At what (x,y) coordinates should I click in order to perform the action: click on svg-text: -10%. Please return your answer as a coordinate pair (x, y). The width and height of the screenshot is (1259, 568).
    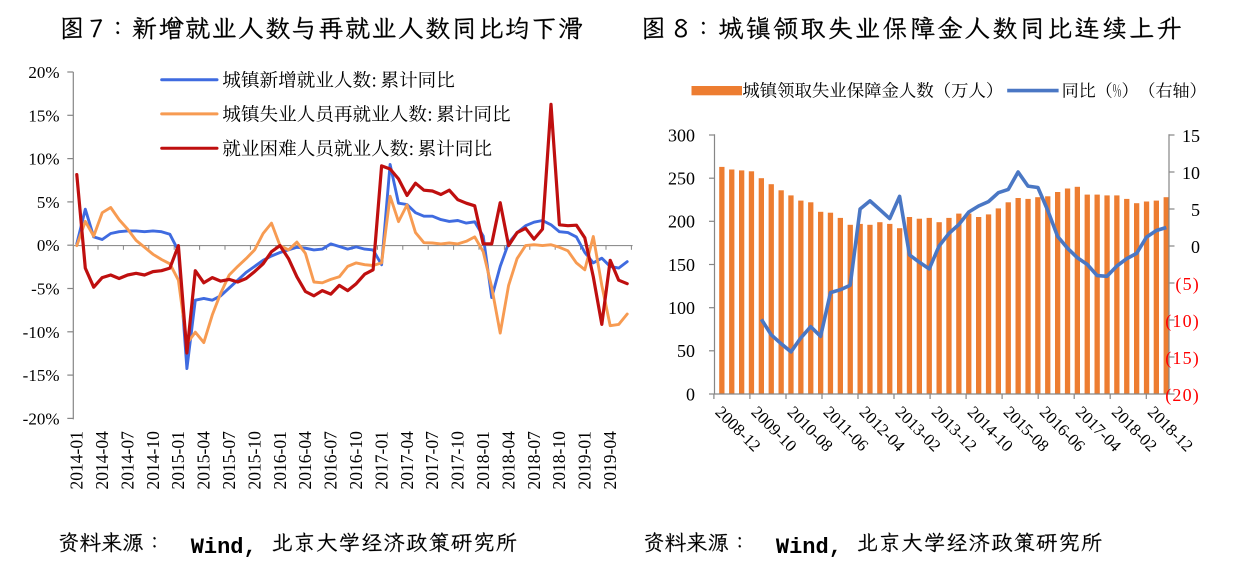
    Looking at the image, I should click on (41, 332).